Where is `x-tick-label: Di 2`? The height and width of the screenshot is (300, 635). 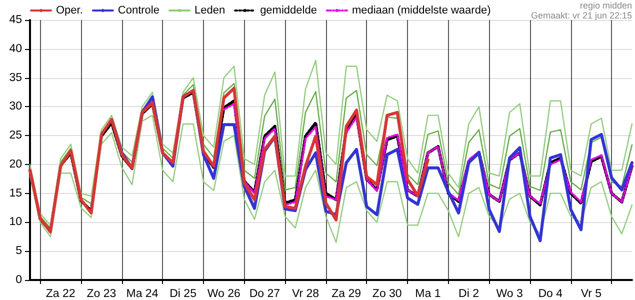 x-tick-label: Di 2 is located at coordinates (468, 294).